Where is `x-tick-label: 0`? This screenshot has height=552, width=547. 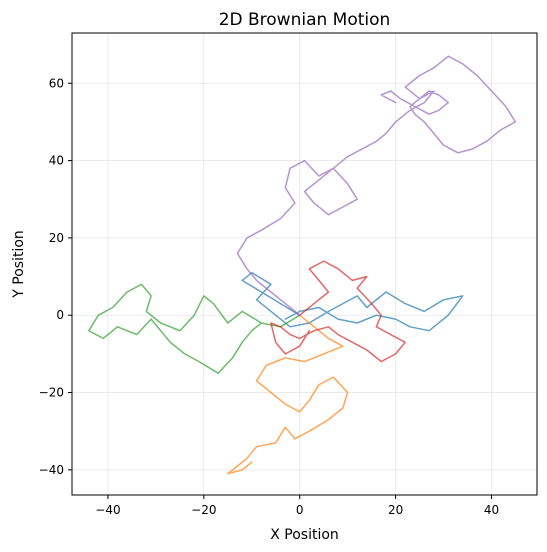
x-tick-label: 0 is located at coordinates (300, 510).